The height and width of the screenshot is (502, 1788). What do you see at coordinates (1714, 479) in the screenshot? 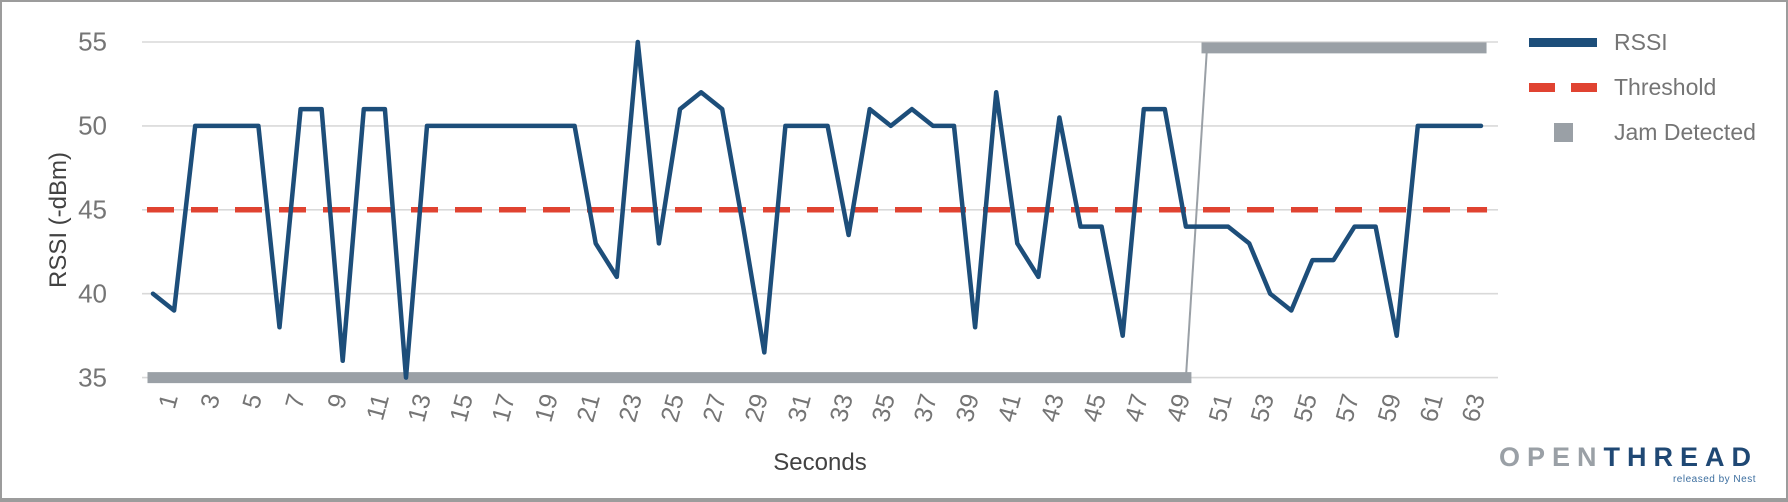
I see `logo-tagline: released by Nest` at bounding box center [1714, 479].